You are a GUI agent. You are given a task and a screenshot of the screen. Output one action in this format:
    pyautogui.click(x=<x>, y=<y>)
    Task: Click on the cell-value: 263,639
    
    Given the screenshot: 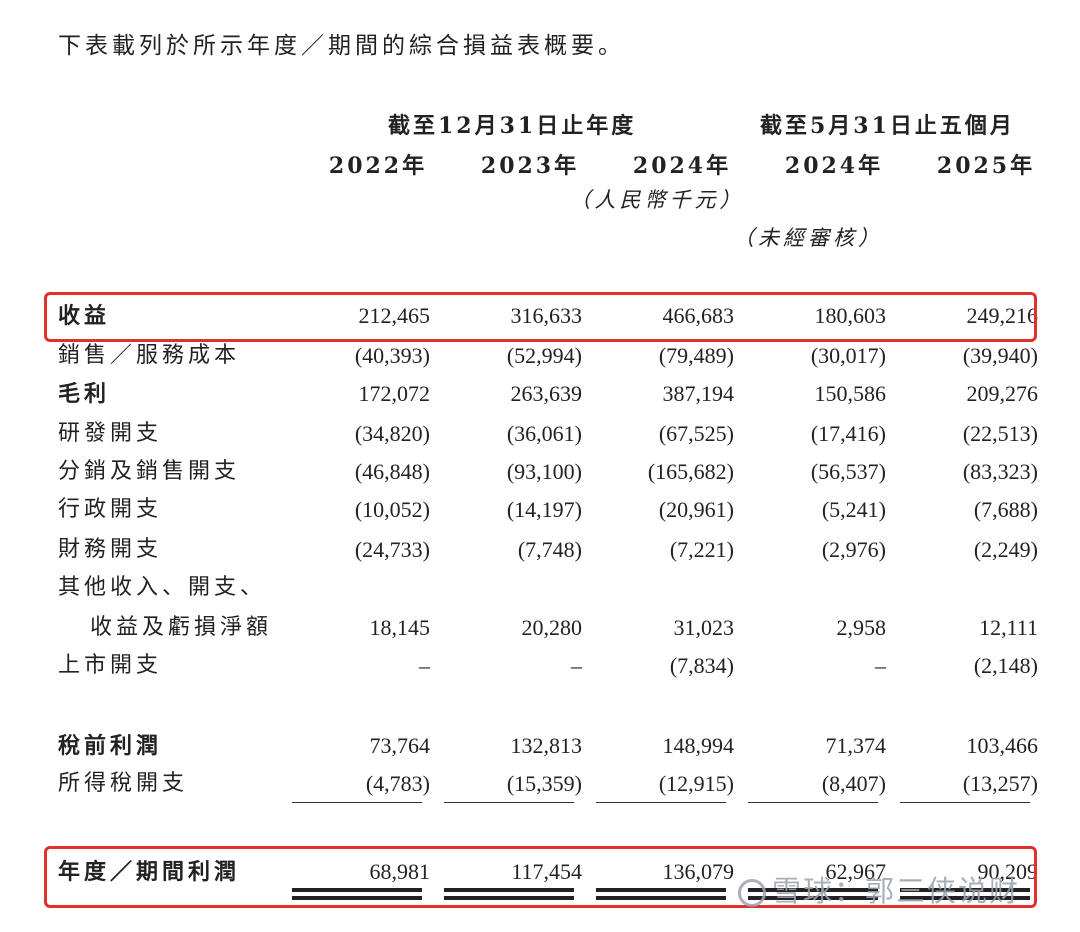 What is the action you would take?
    pyautogui.click(x=546, y=393)
    